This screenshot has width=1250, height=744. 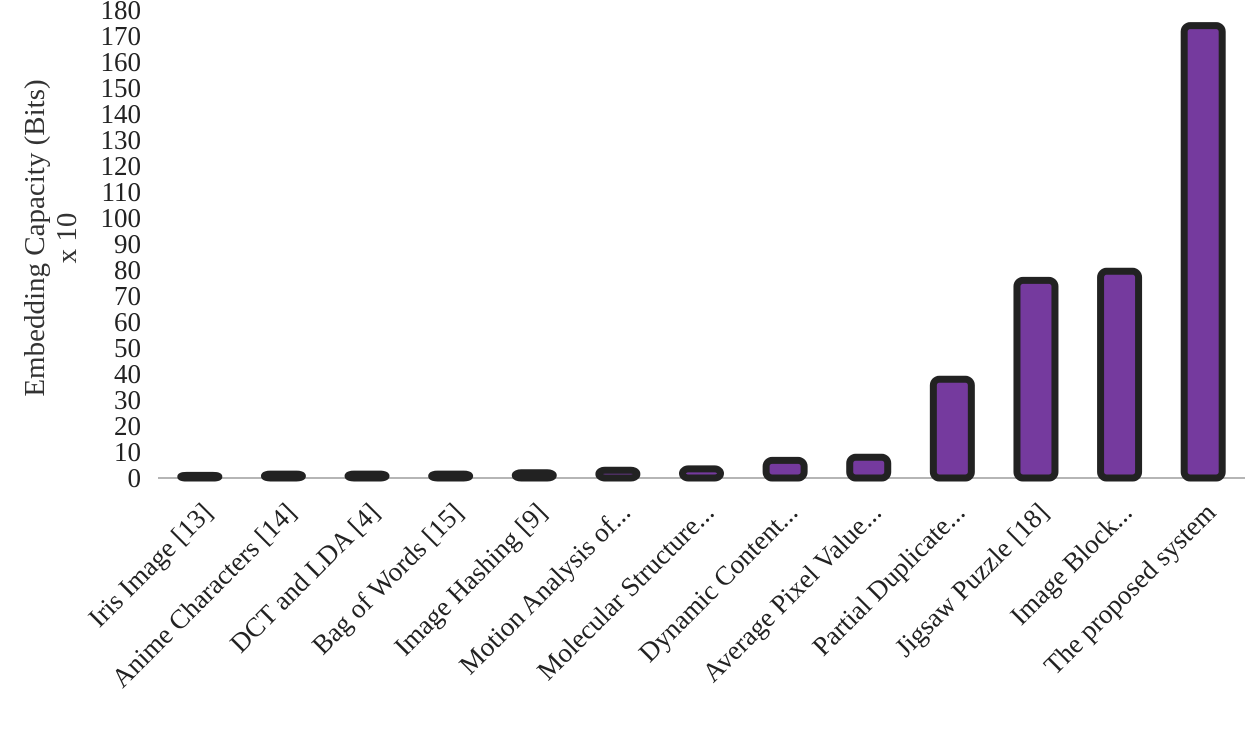 I want to click on y-axis-title-line-1: Embedding Capacity (Bits), so click(x=35, y=237).